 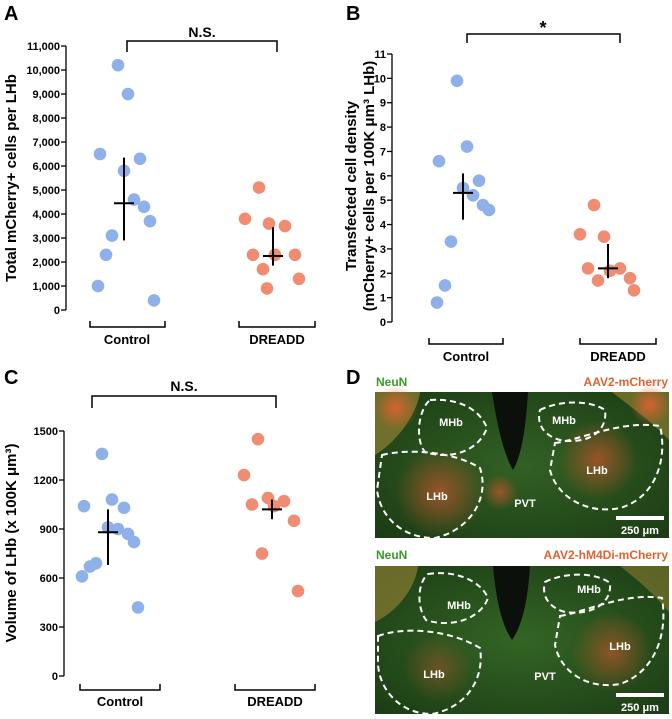 What do you see at coordinates (620, 647) in the screenshot?
I see `micrograph-bottom-region-lhb-right: LHb` at bounding box center [620, 647].